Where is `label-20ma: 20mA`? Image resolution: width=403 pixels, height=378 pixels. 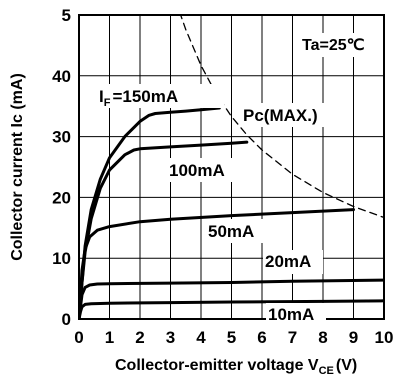
label-20ma: 20mA is located at coordinates (288, 261).